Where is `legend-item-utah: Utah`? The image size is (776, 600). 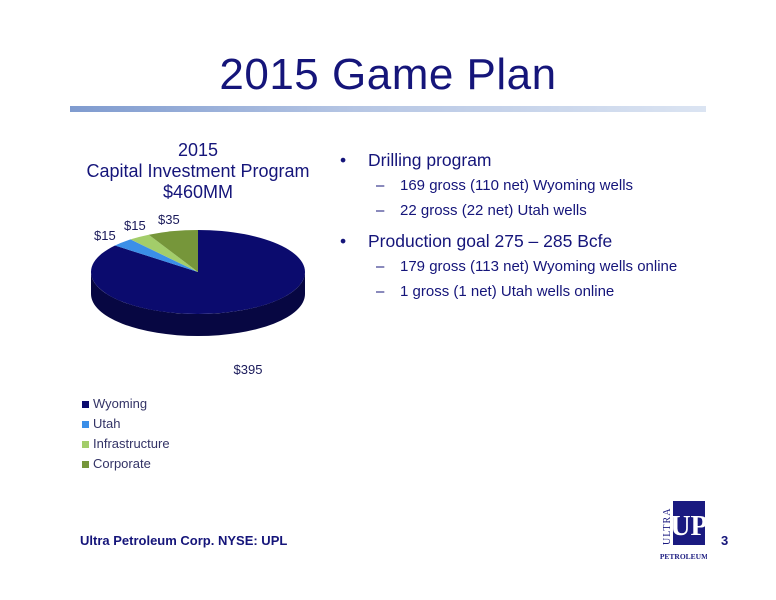
legend-item-utah: Utah is located at coordinates (126, 424).